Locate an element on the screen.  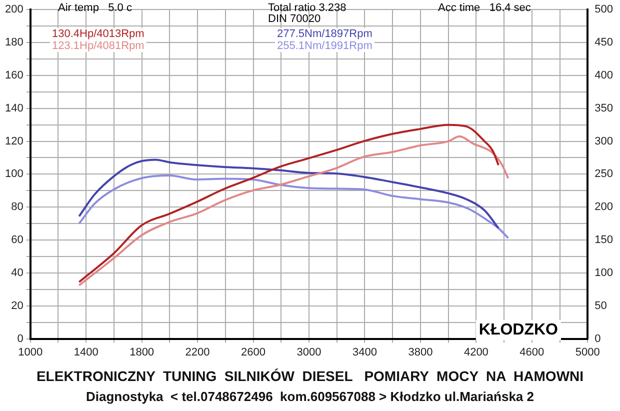
x-tick-label: 4200 is located at coordinates (476, 352).